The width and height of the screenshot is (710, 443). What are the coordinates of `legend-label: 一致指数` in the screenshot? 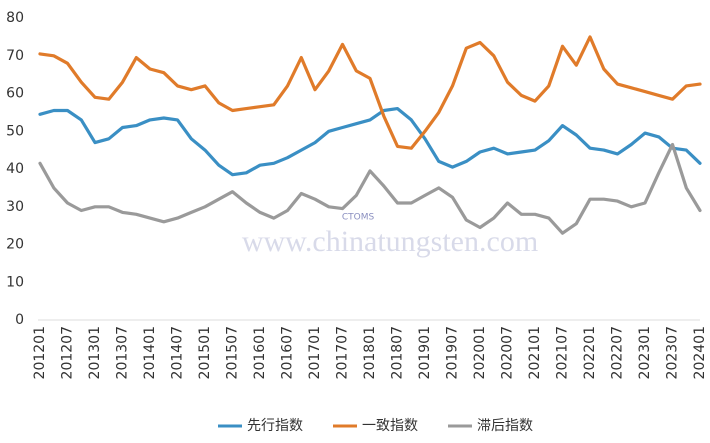 It's located at (390, 426).